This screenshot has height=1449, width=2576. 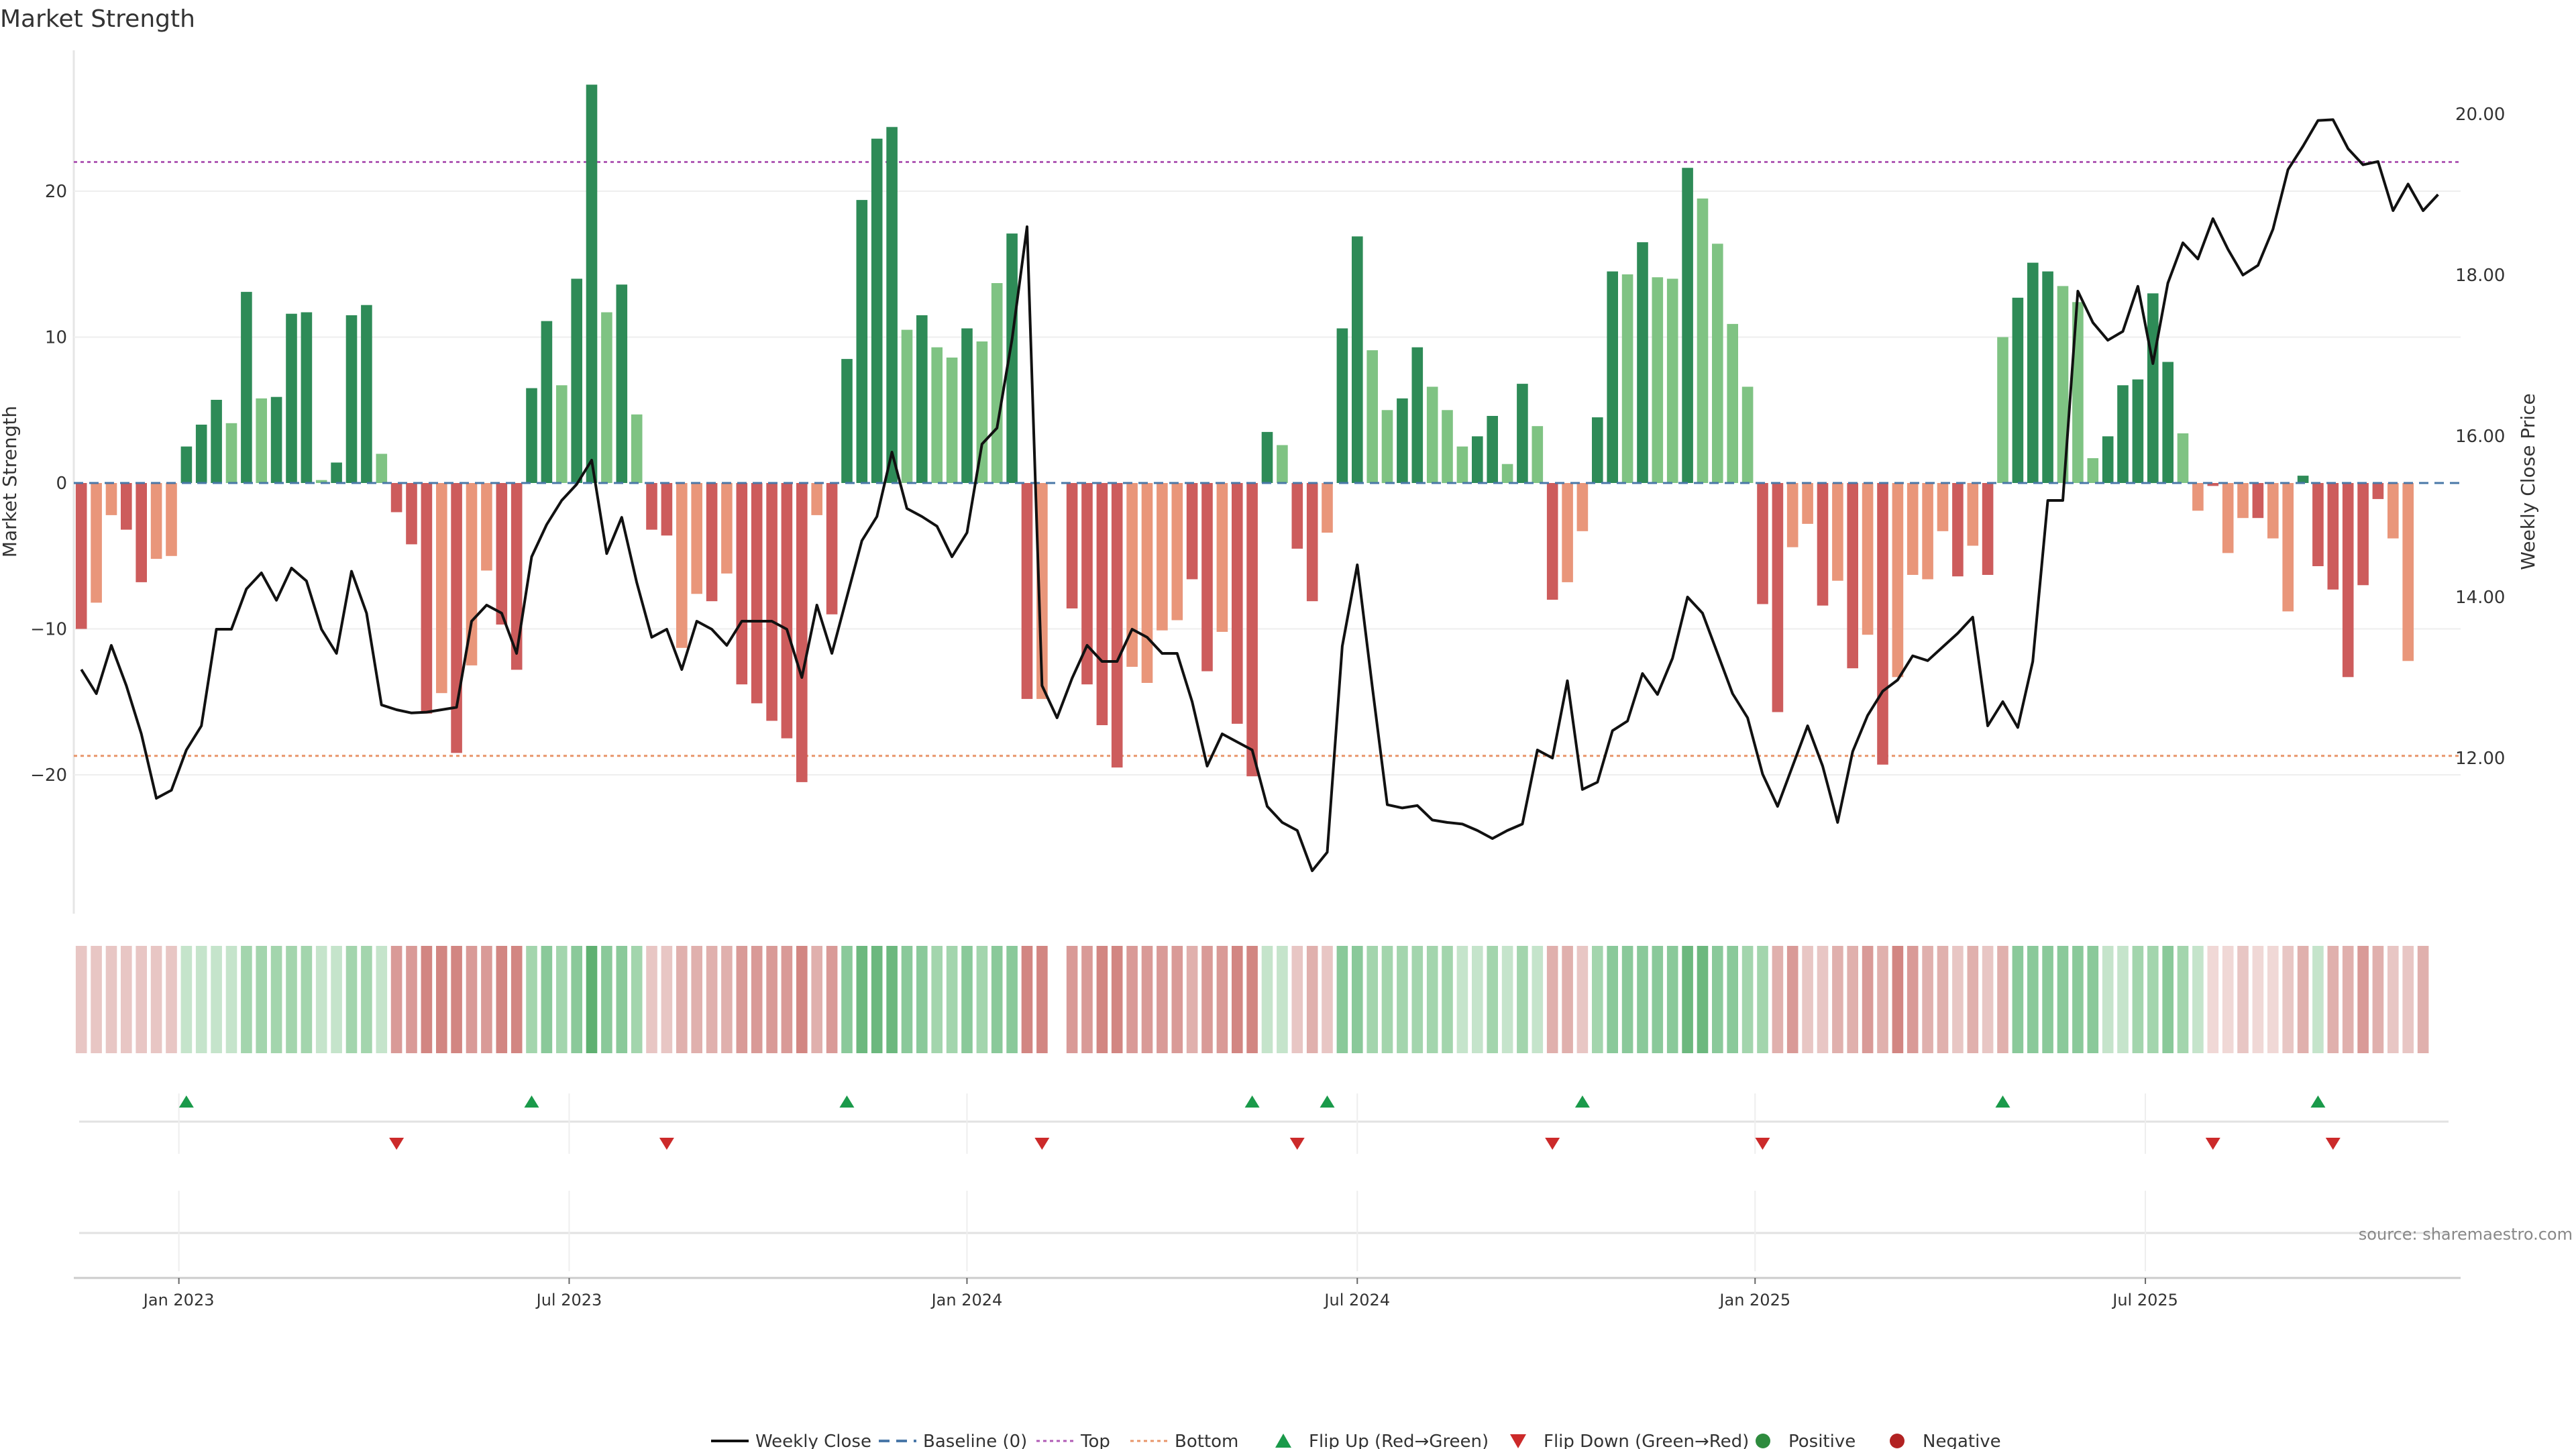 I want to click on y-tick-left: 0, so click(x=61, y=484).